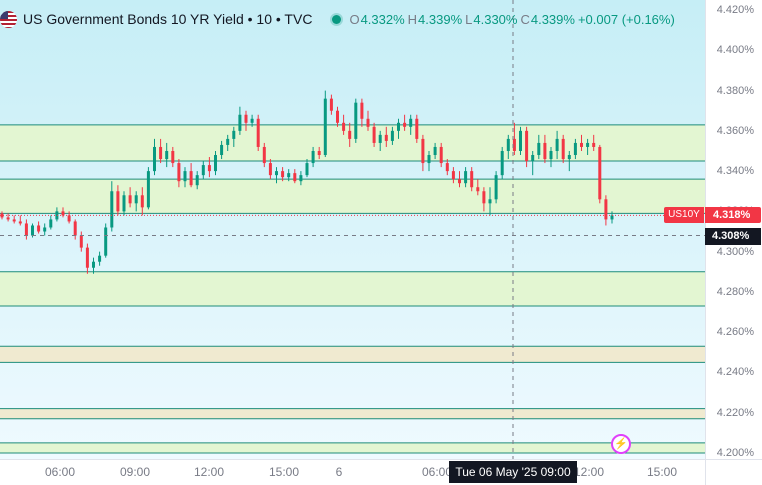 The image size is (762, 485). What do you see at coordinates (735, 50) in the screenshot?
I see `price-tick-label: 4.400%` at bounding box center [735, 50].